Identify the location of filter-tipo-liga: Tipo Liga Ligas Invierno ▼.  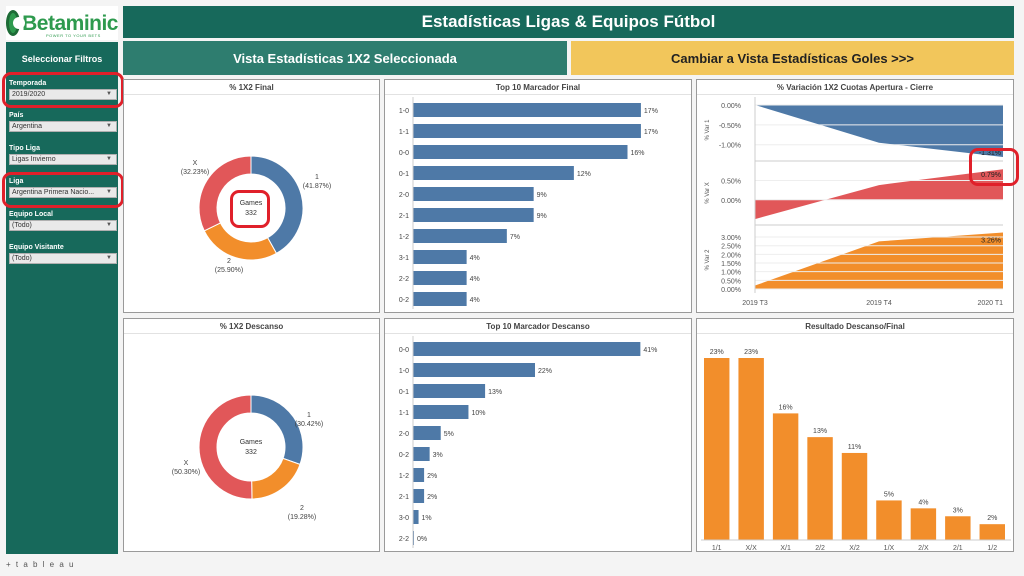
(63, 155).